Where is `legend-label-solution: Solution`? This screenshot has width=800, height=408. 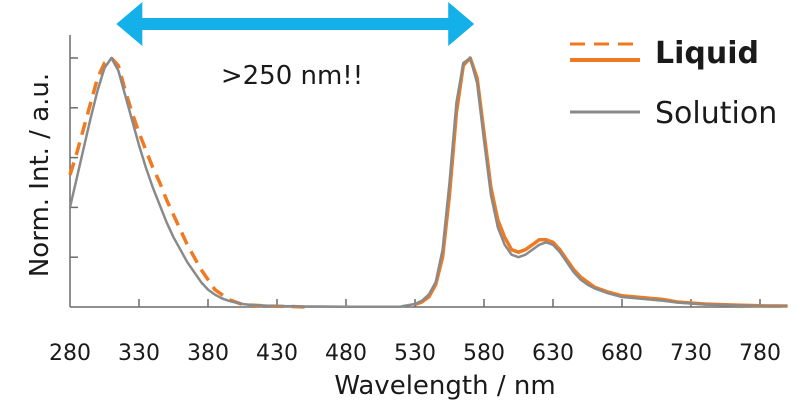
legend-label-solution: Solution is located at coordinates (716, 113).